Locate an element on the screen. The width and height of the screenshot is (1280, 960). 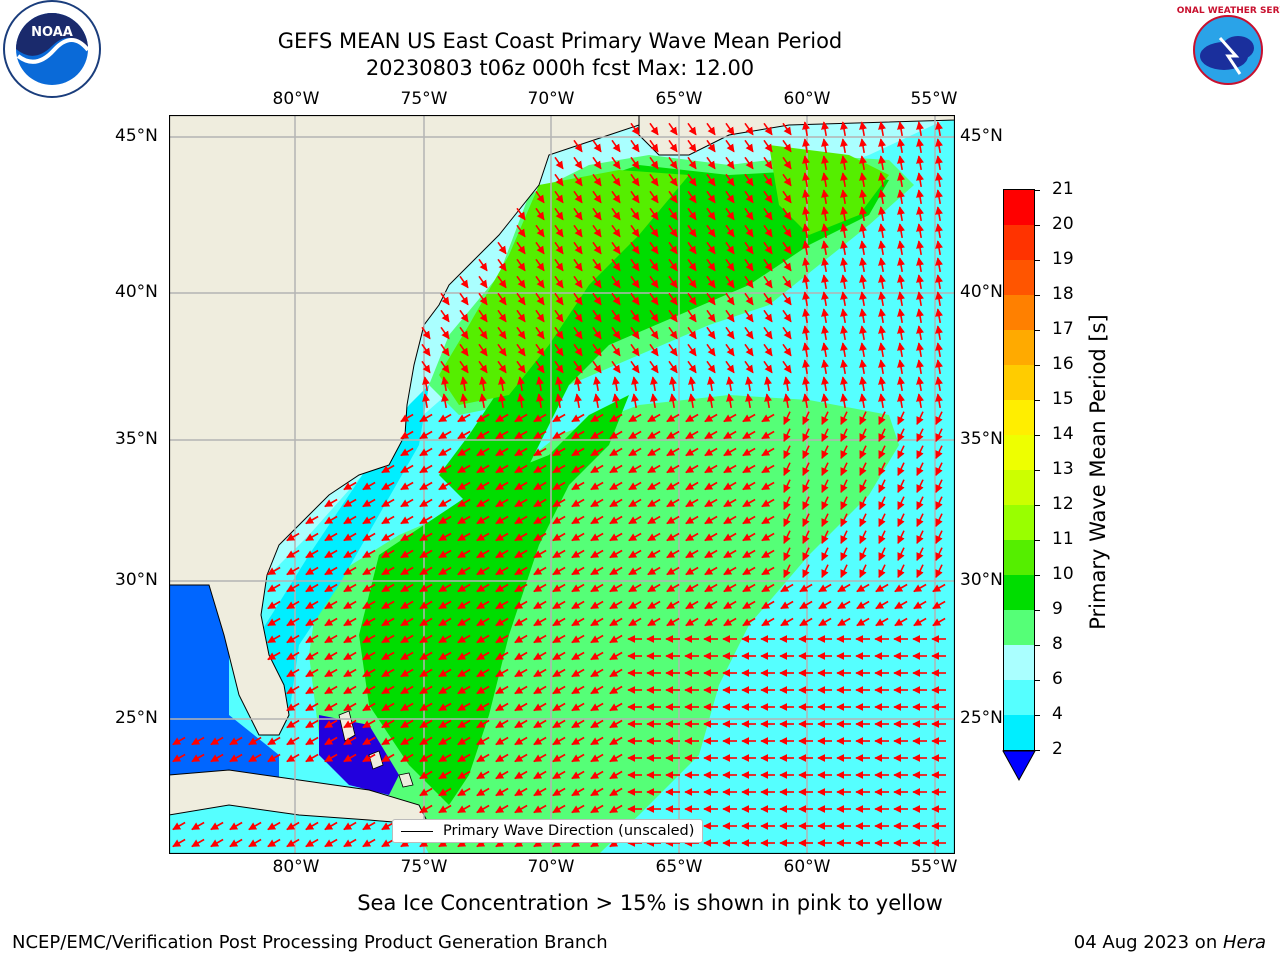
period-zone-10-11-south is located at coordinates (494, 600).